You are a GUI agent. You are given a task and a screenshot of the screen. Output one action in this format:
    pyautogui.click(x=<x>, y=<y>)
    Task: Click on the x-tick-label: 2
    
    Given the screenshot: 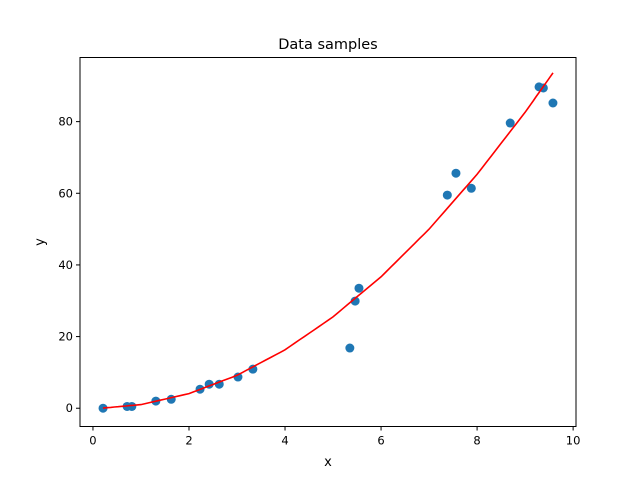 What is the action you would take?
    pyautogui.click(x=188, y=441)
    